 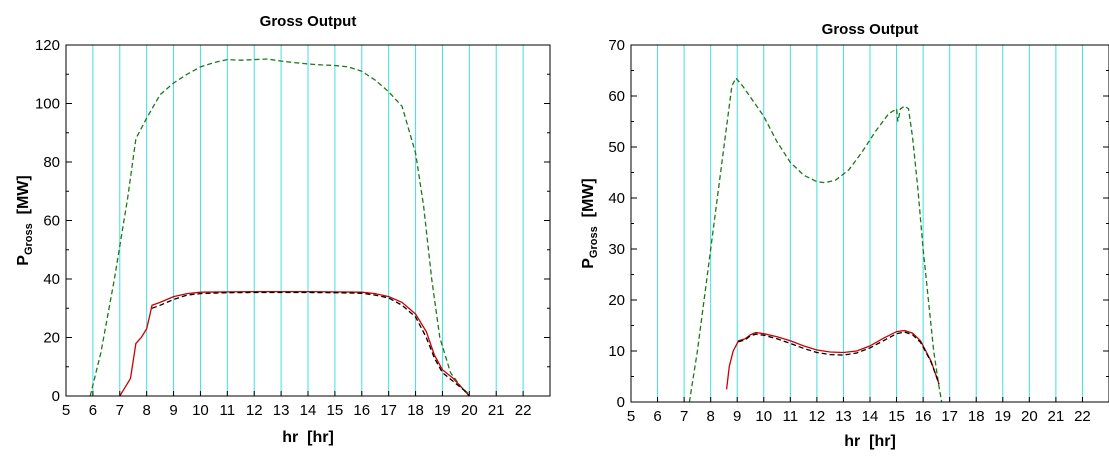 What do you see at coordinates (616, 249) in the screenshot?
I see `y-tick-label: 30` at bounding box center [616, 249].